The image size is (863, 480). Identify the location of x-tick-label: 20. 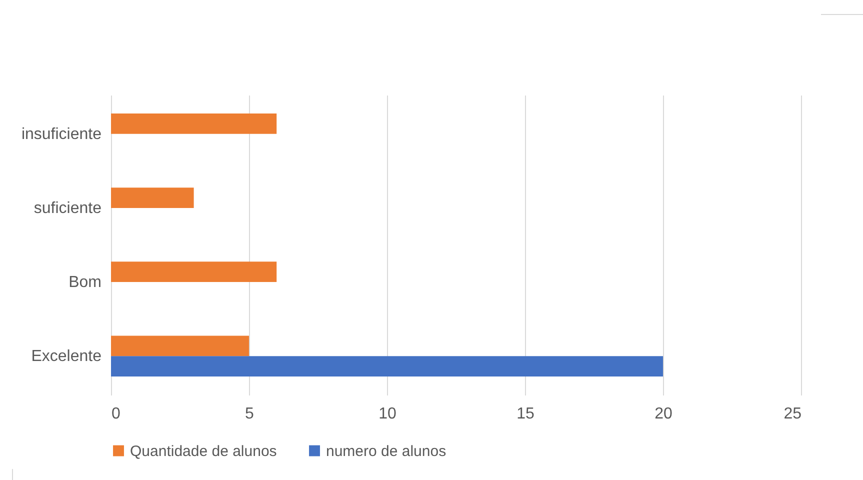
(663, 414).